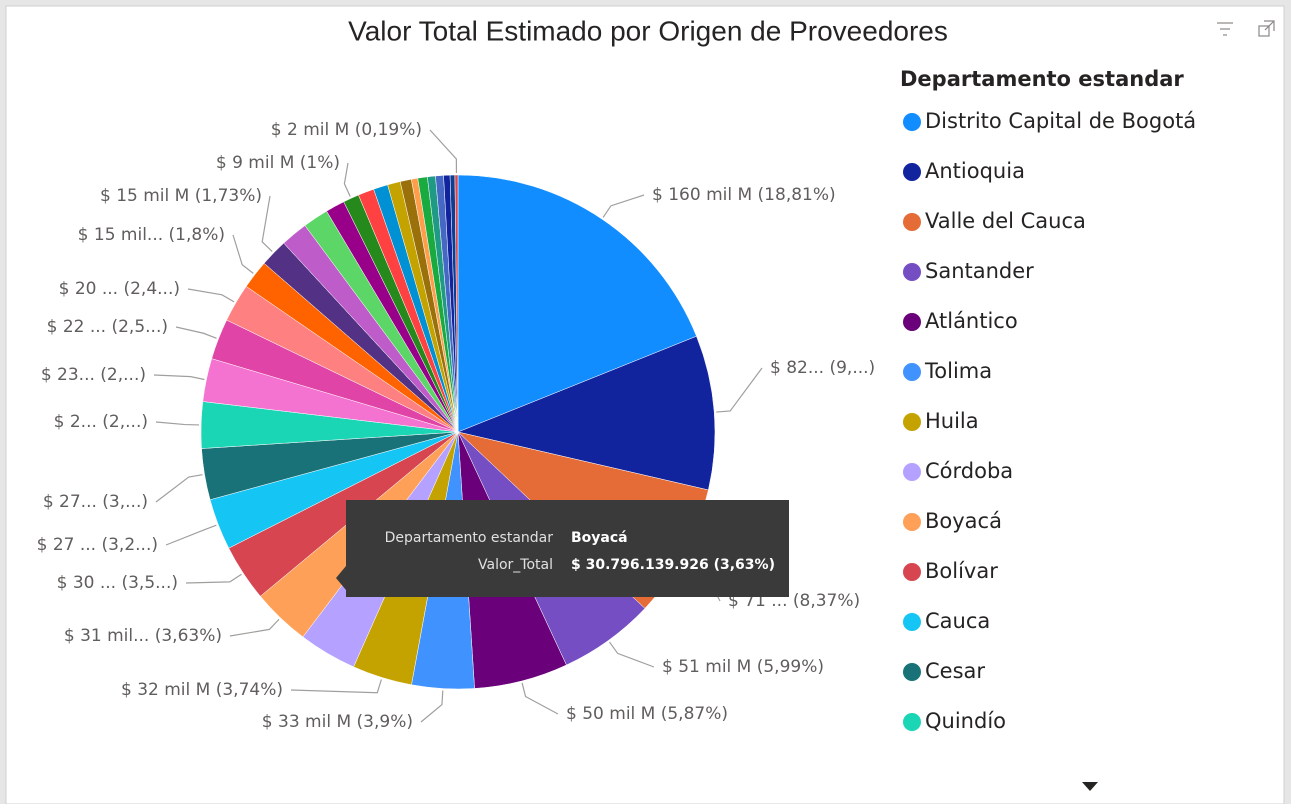 This screenshot has height=804, width=1291. What do you see at coordinates (958, 371) in the screenshot?
I see `legend-label: Tolima` at bounding box center [958, 371].